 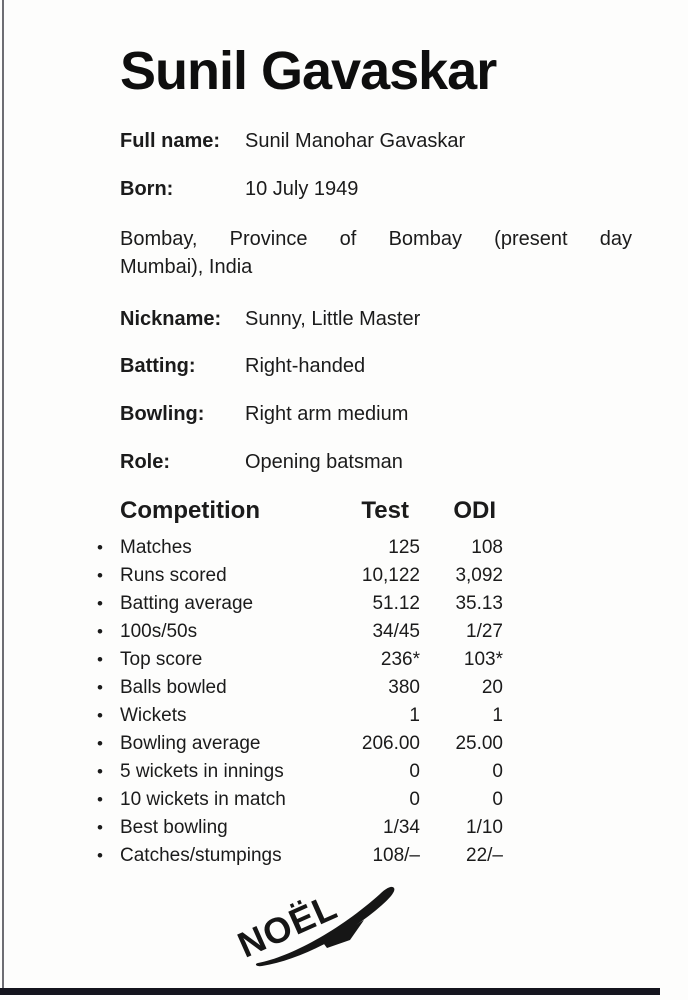 What do you see at coordinates (173, 575) in the screenshot?
I see `row-label: Runs scored` at bounding box center [173, 575].